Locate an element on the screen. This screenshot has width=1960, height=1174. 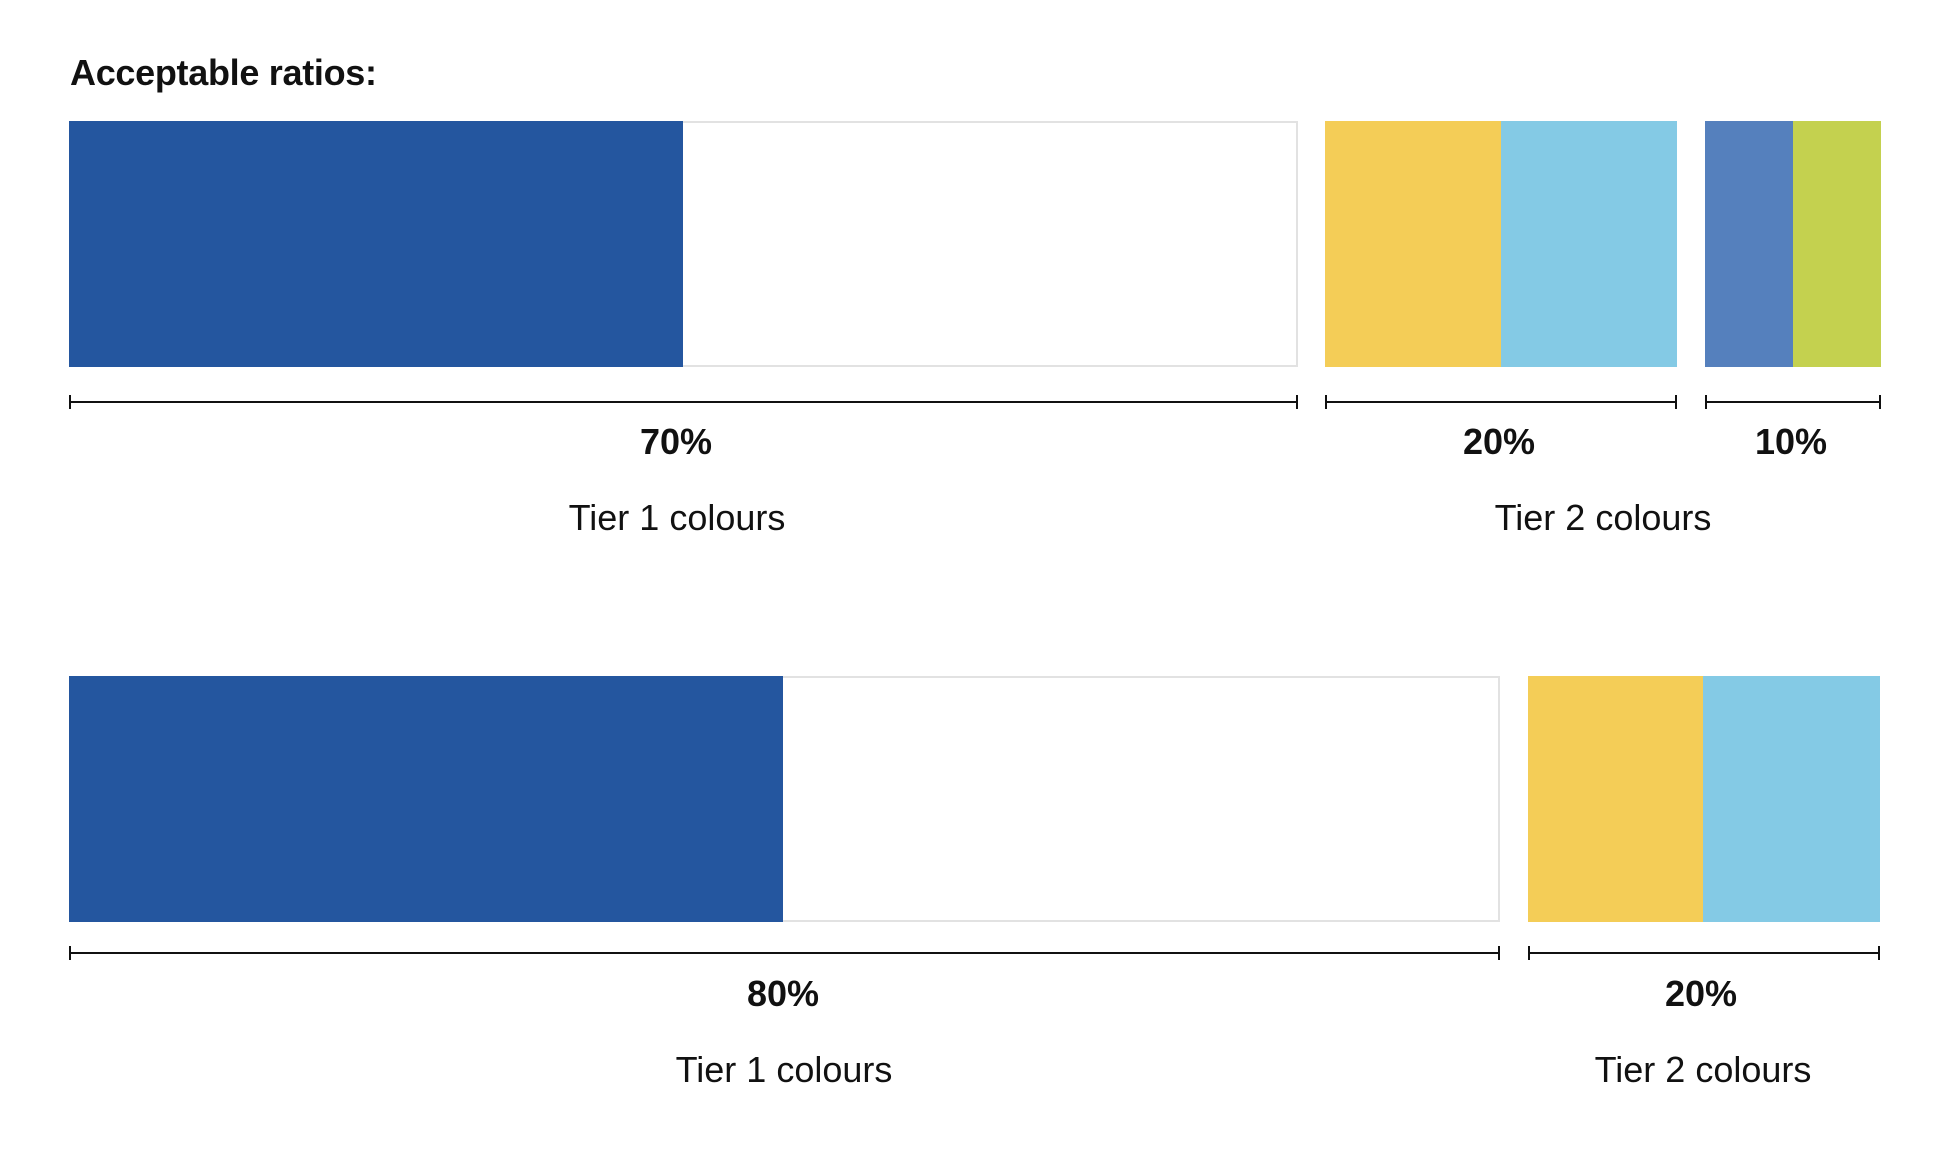
percent-label-70: 70% is located at coordinates (676, 441).